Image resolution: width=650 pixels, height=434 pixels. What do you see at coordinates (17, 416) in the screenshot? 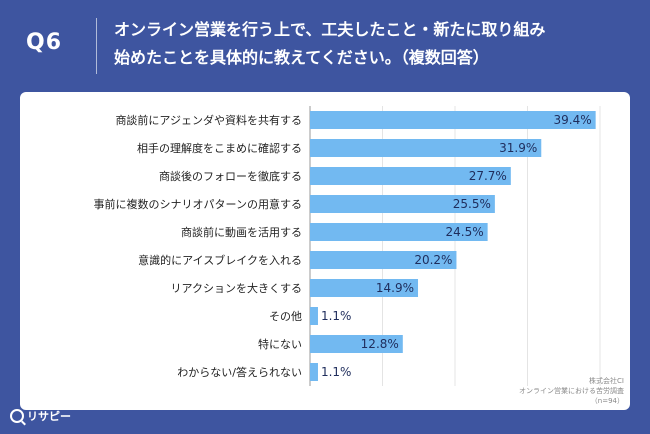
I see `magnifier-icon` at bounding box center [17, 416].